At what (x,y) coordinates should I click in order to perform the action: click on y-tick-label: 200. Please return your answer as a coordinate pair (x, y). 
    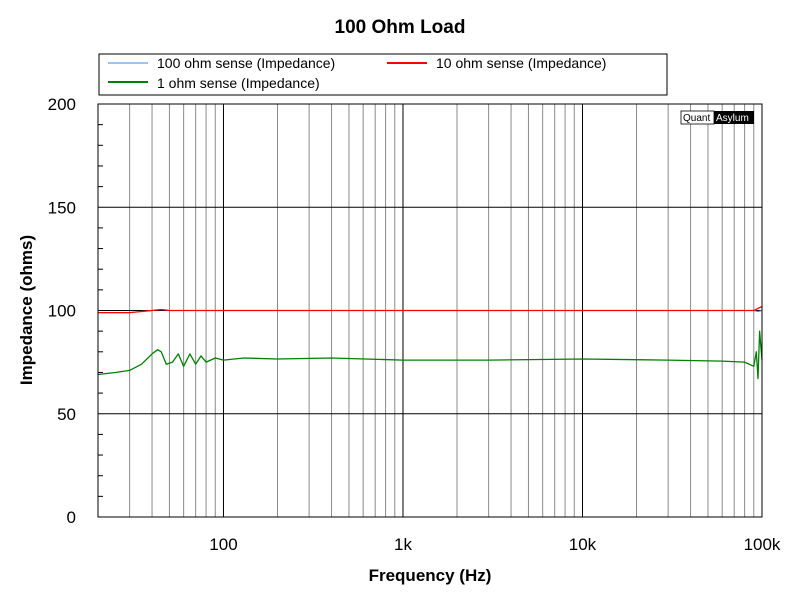
    Looking at the image, I should click on (62, 104).